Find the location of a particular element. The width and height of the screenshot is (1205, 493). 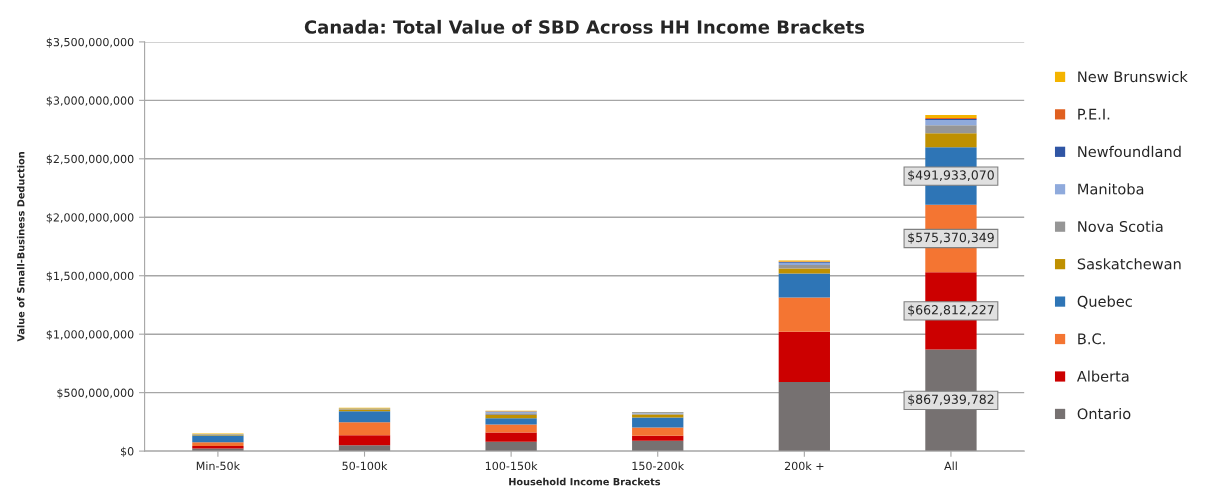

x-tick-label: All is located at coordinates (950, 465).